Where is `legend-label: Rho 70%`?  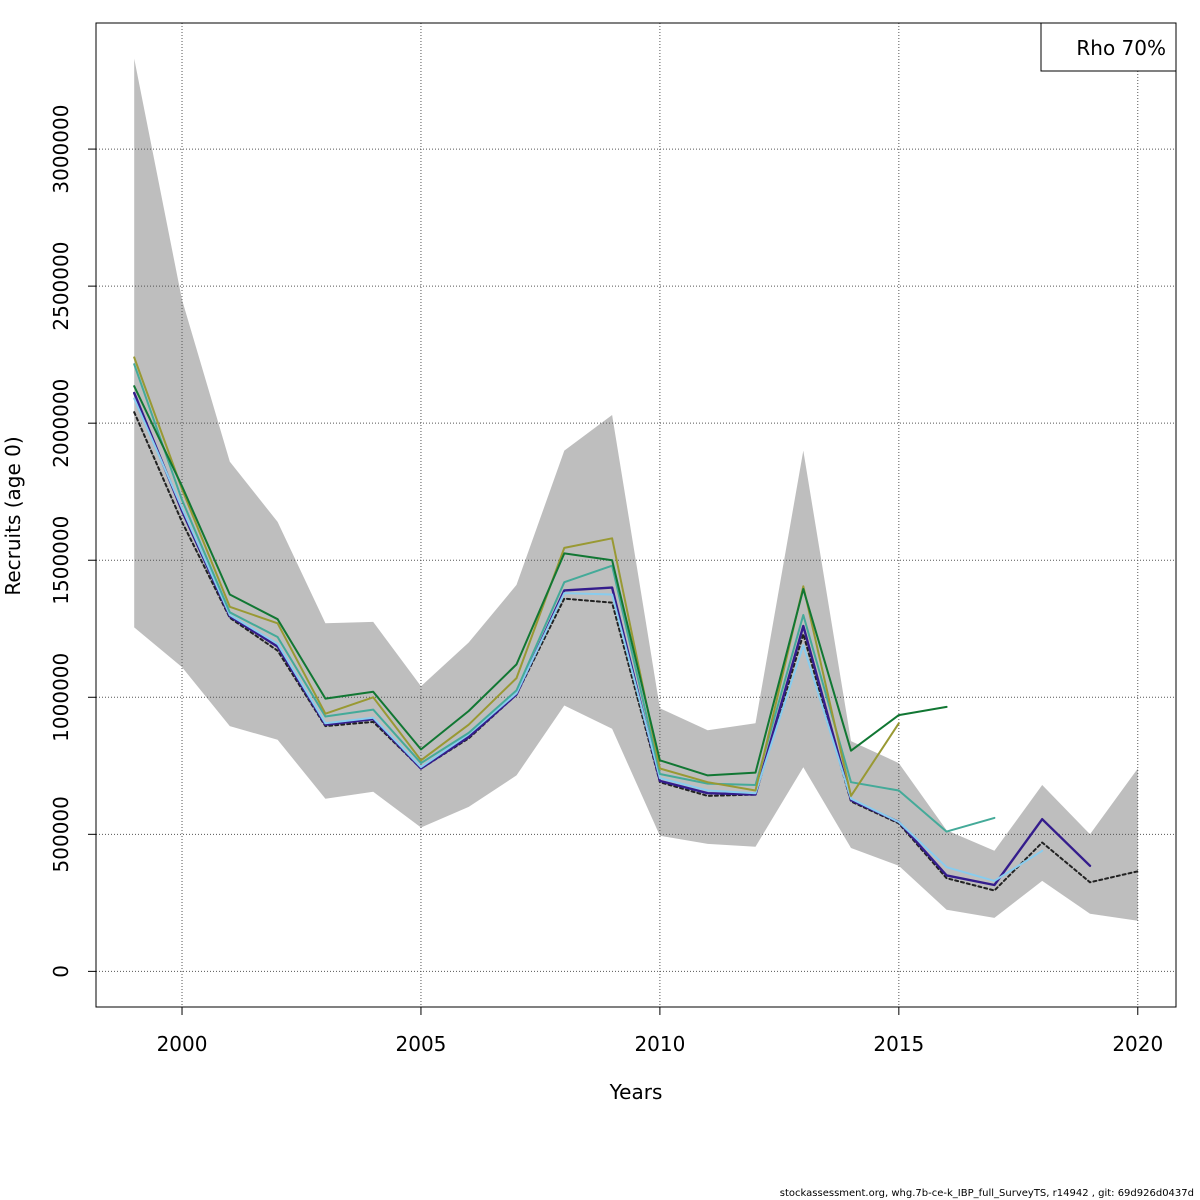
legend-label: Rho 70% is located at coordinates (1121, 48).